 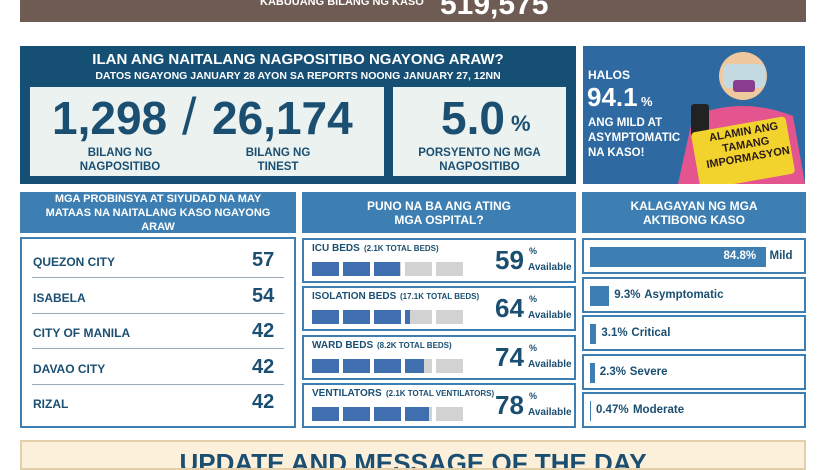 I want to click on banner: KABUUANG BILANG NG KASO 519,575, so click(x=413, y=11).